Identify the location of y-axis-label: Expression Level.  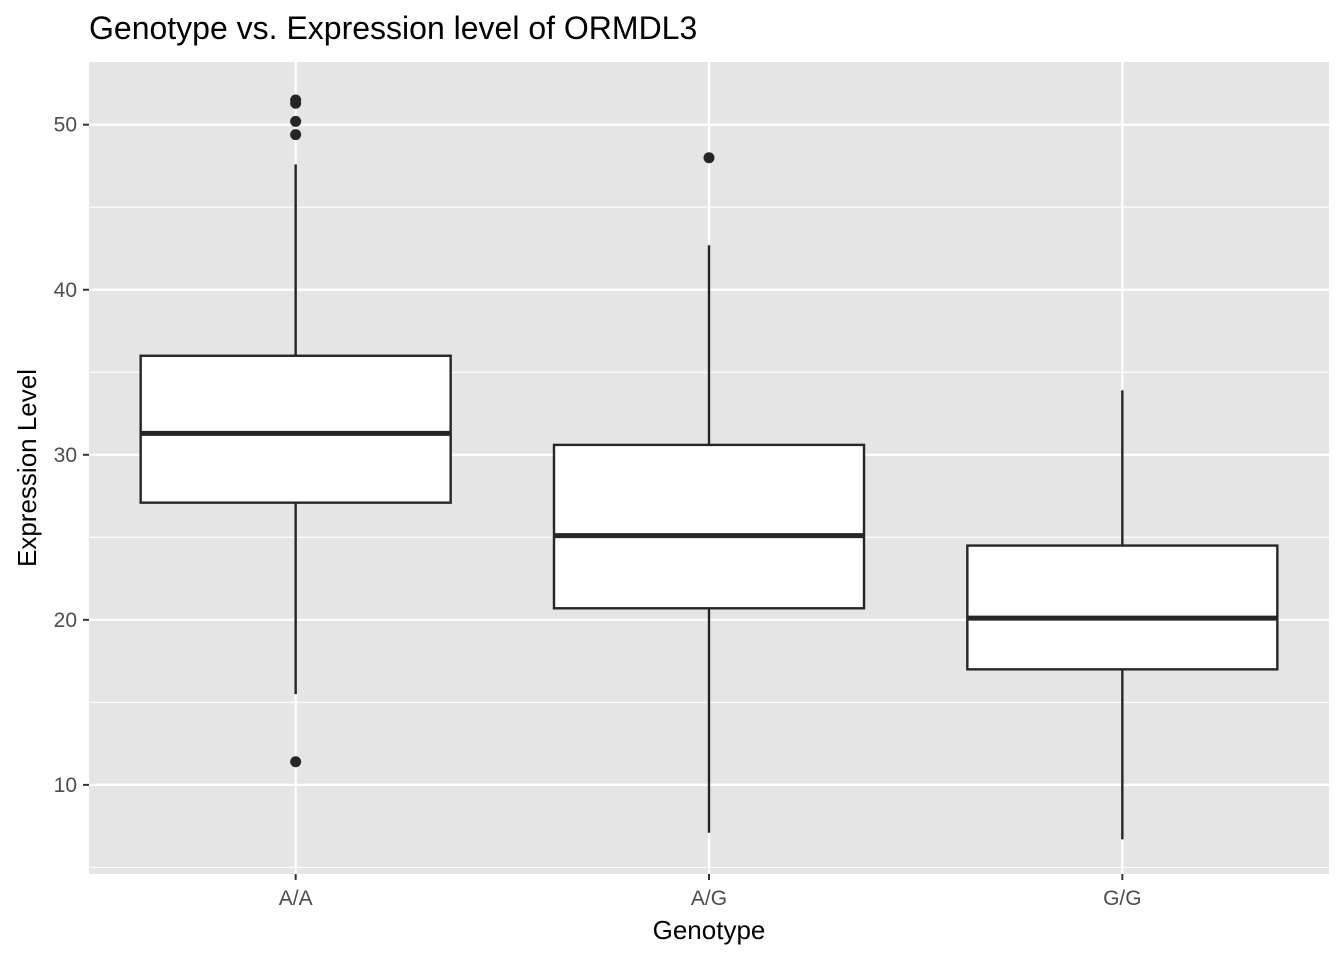
(27, 468).